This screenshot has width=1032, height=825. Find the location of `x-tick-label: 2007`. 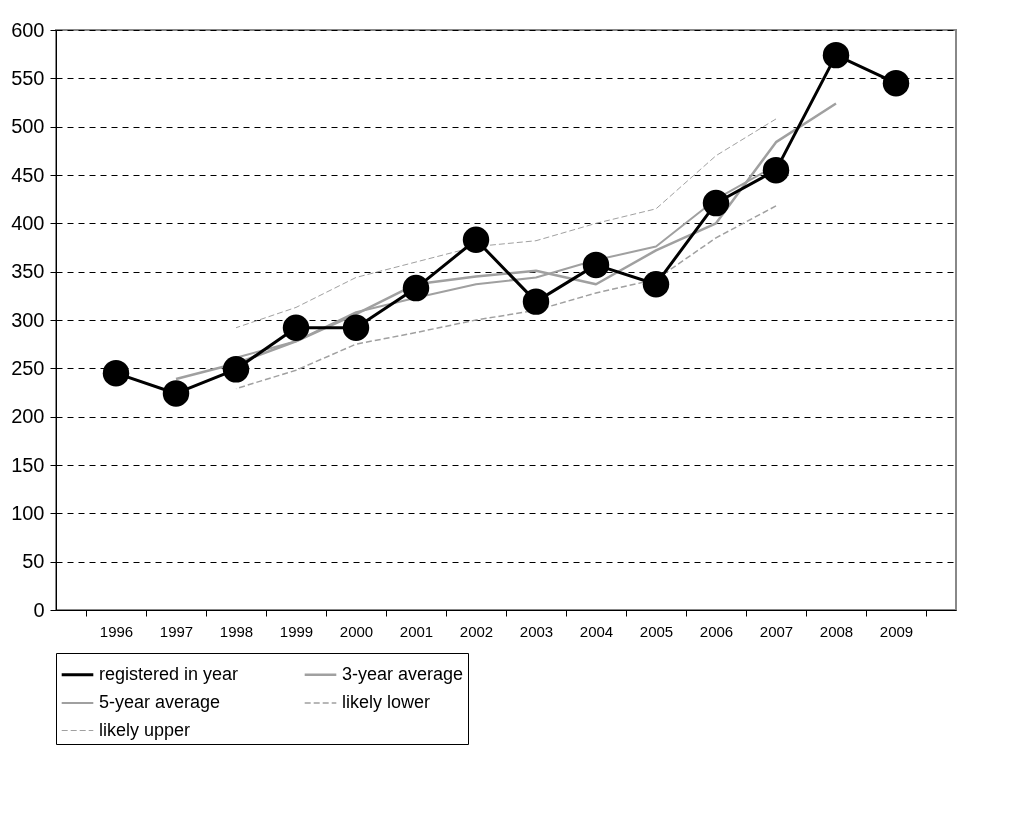

x-tick-label: 2007 is located at coordinates (776, 631).